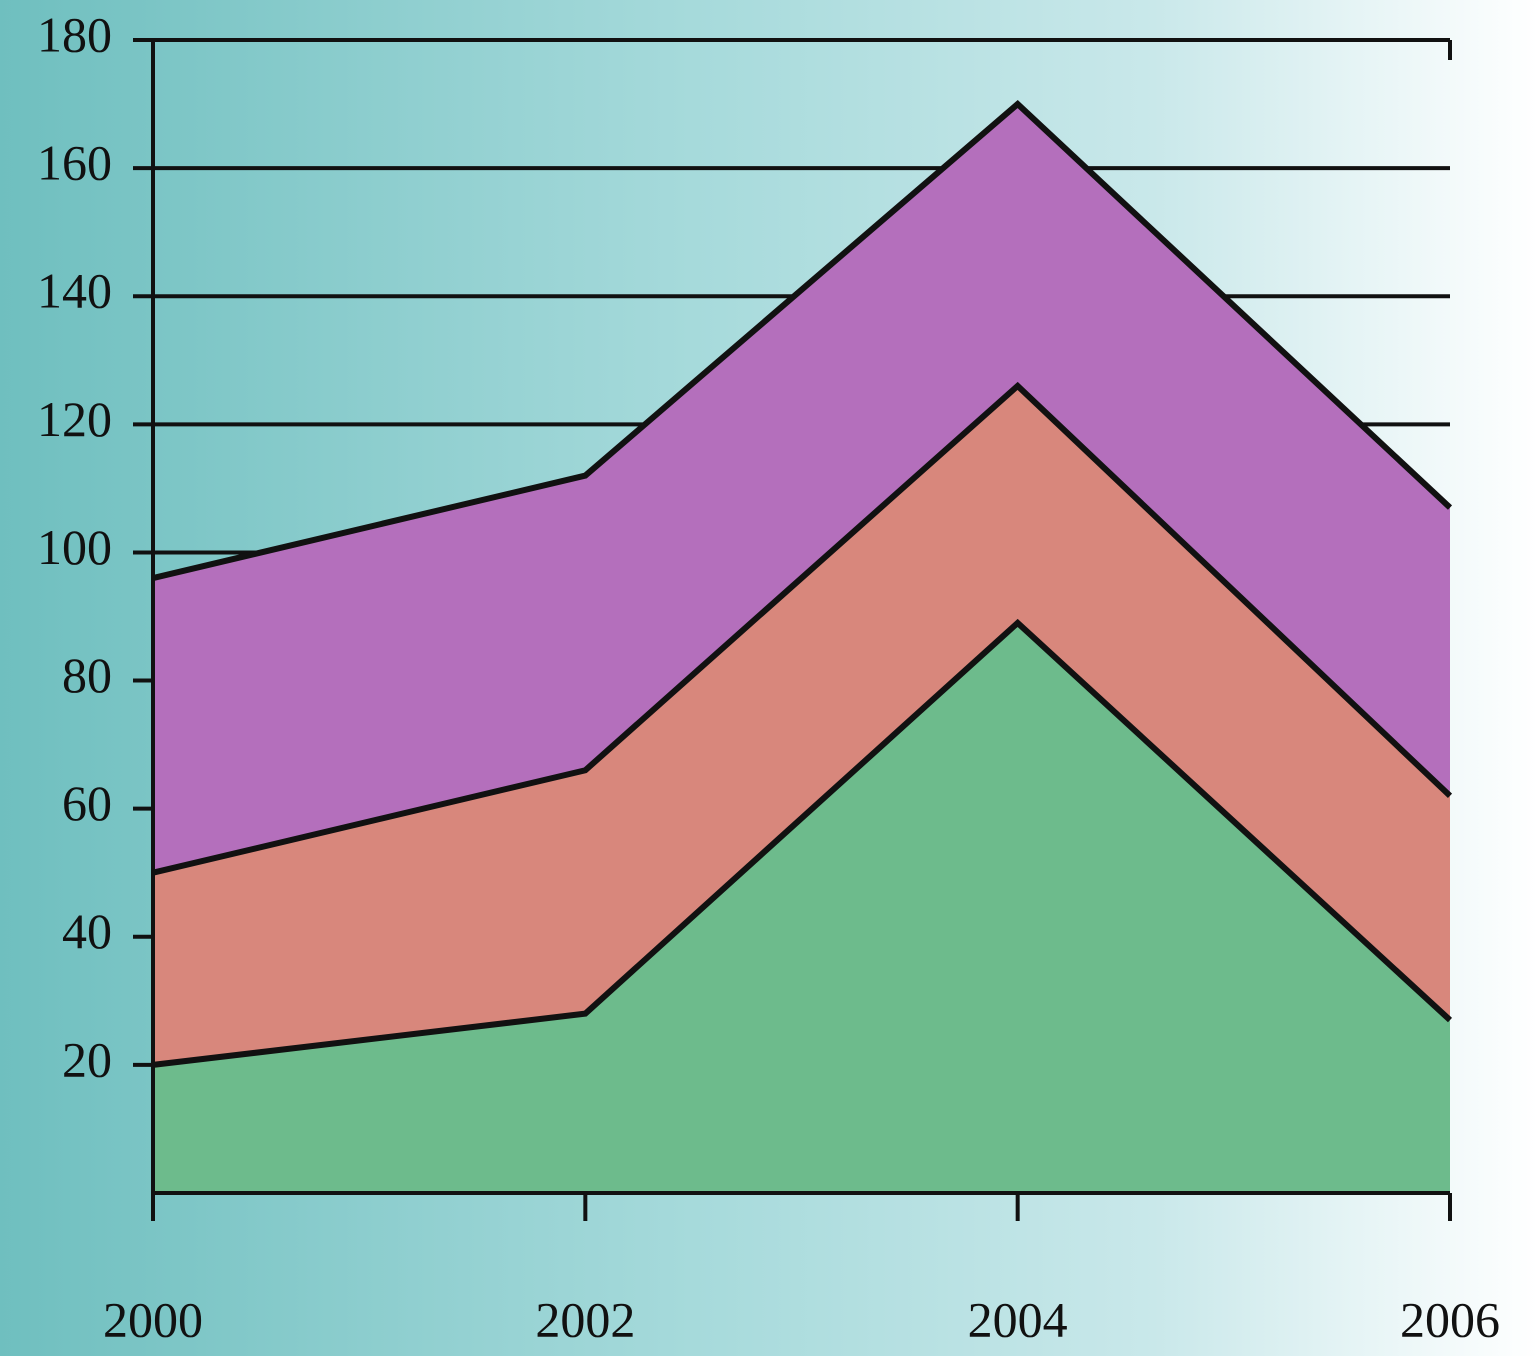 This screenshot has height=1356, width=1538. Describe the element at coordinates (74, 34) in the screenshot. I see `y-tick-label: 180` at that location.